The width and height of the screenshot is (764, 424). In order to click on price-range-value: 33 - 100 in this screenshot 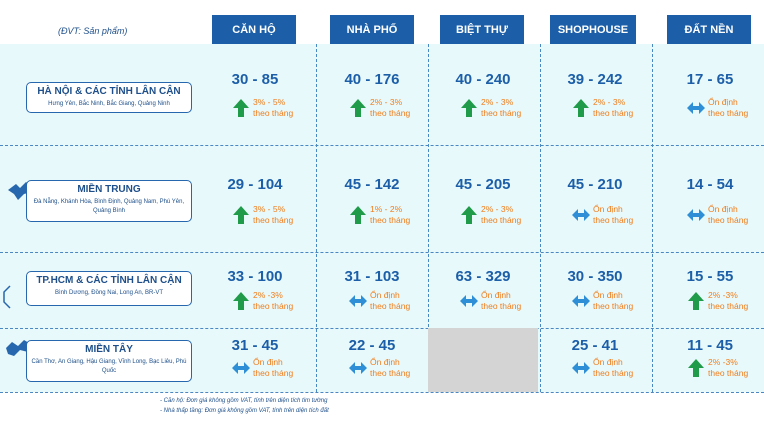, I will do `click(255, 276)`.